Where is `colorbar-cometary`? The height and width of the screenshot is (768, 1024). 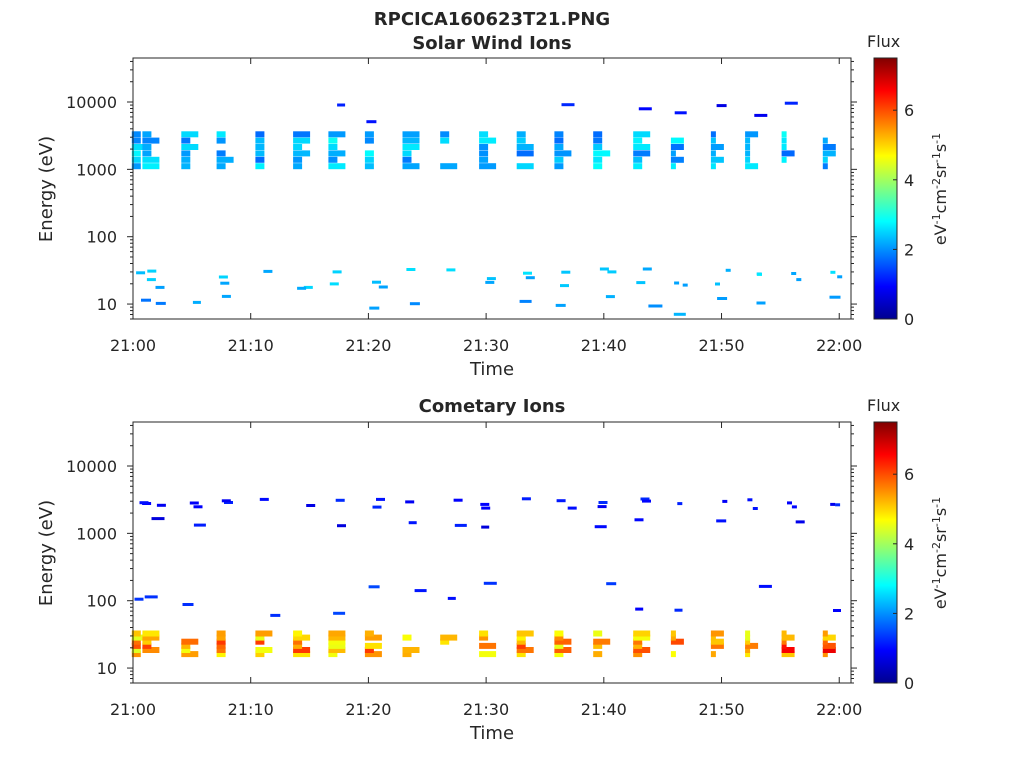 colorbar-cometary is located at coordinates (885, 552).